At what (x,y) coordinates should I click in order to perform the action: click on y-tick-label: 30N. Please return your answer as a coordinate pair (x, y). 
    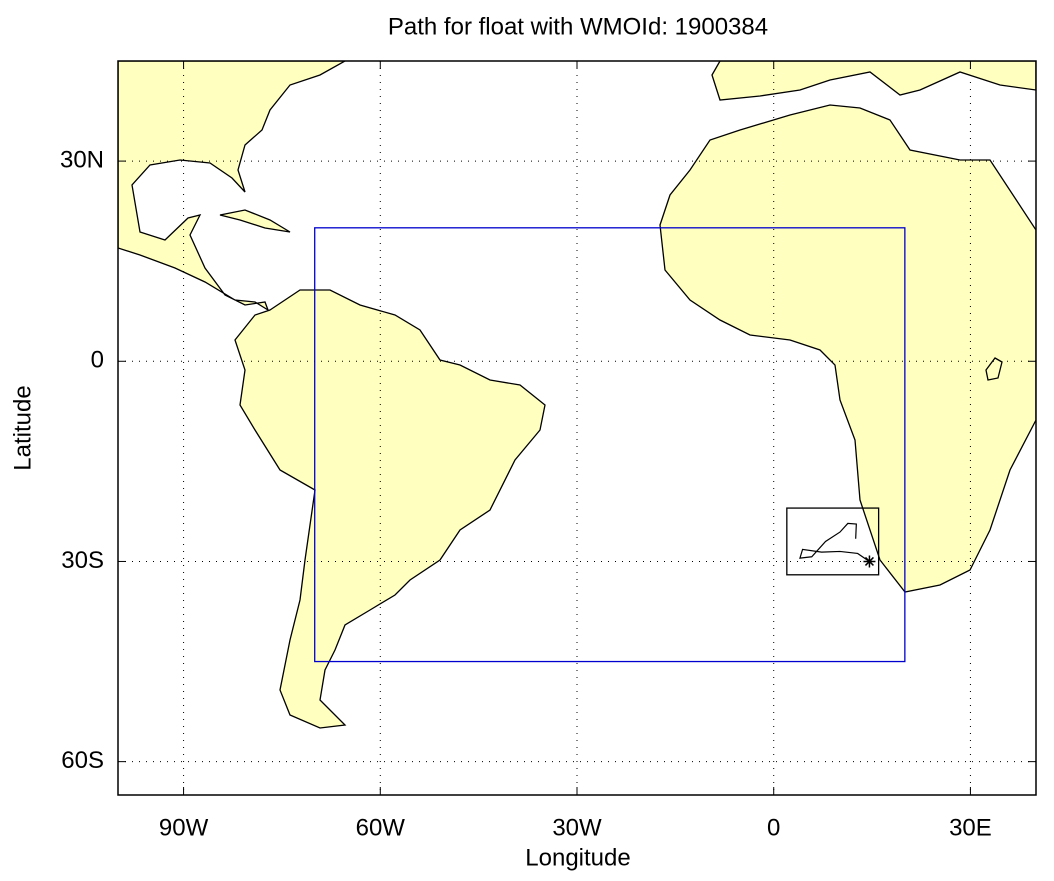
    Looking at the image, I should click on (82, 159).